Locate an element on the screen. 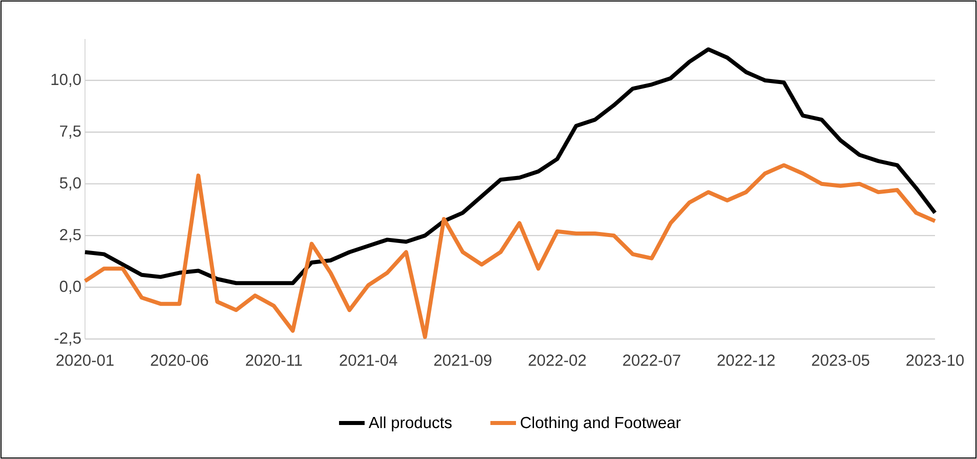 This screenshot has height=459, width=977. x-tick-label: 2022-07 is located at coordinates (651, 360).